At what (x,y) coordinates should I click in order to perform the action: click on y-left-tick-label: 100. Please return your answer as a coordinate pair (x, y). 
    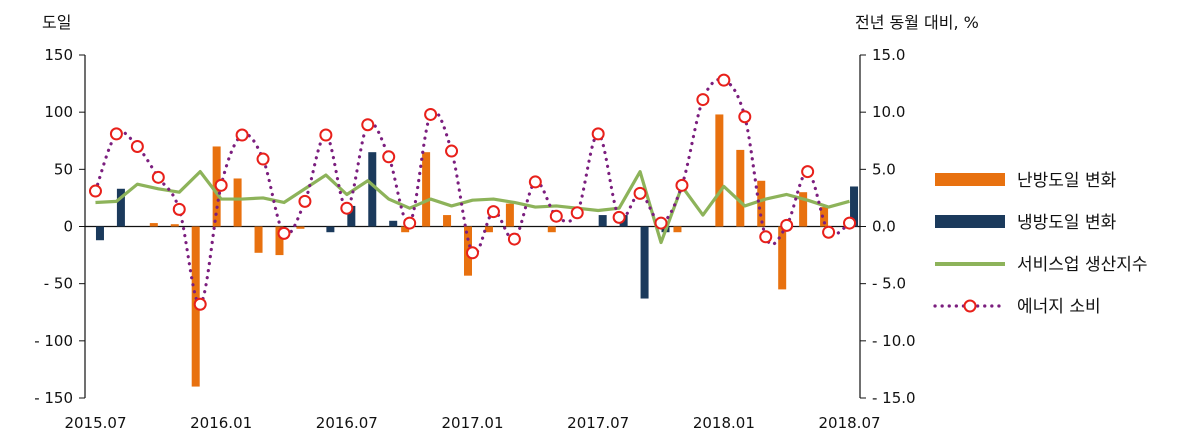
    Looking at the image, I should click on (58, 112).